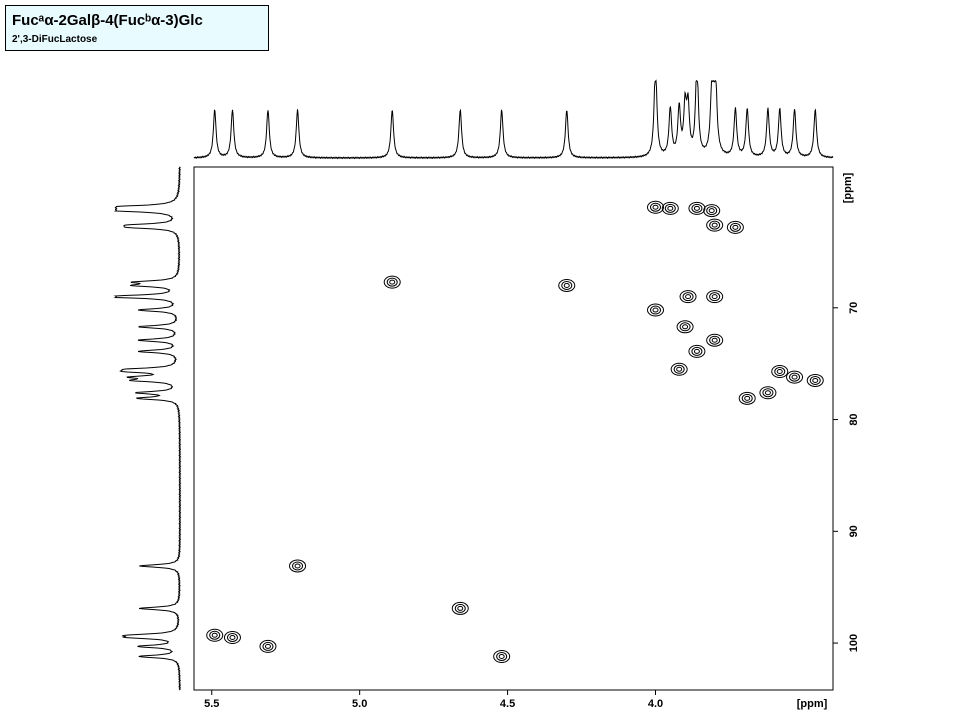  What do you see at coordinates (507, 704) in the screenshot?
I see `x-tick-label: 4.5` at bounding box center [507, 704].